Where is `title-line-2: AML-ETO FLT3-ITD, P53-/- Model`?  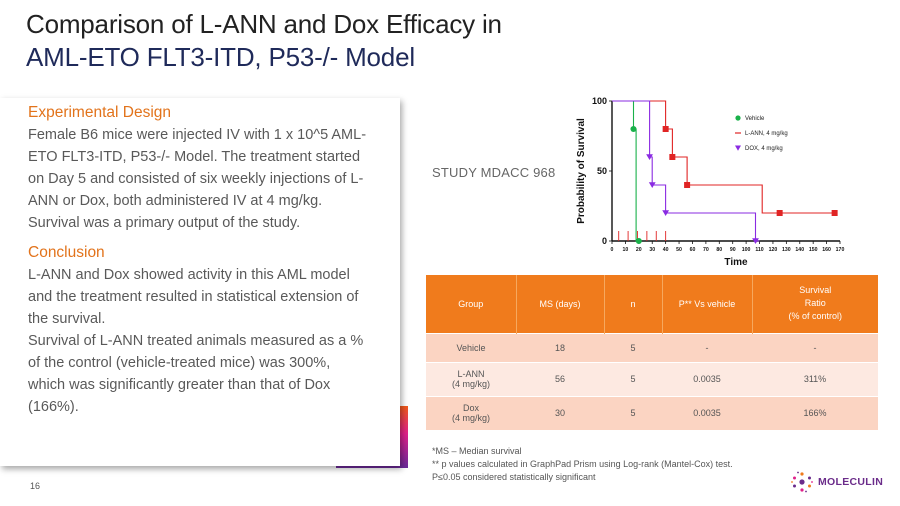
title-line-2: AML-ETO FLT3-ITD, P53-/- Model is located at coordinates (220, 57).